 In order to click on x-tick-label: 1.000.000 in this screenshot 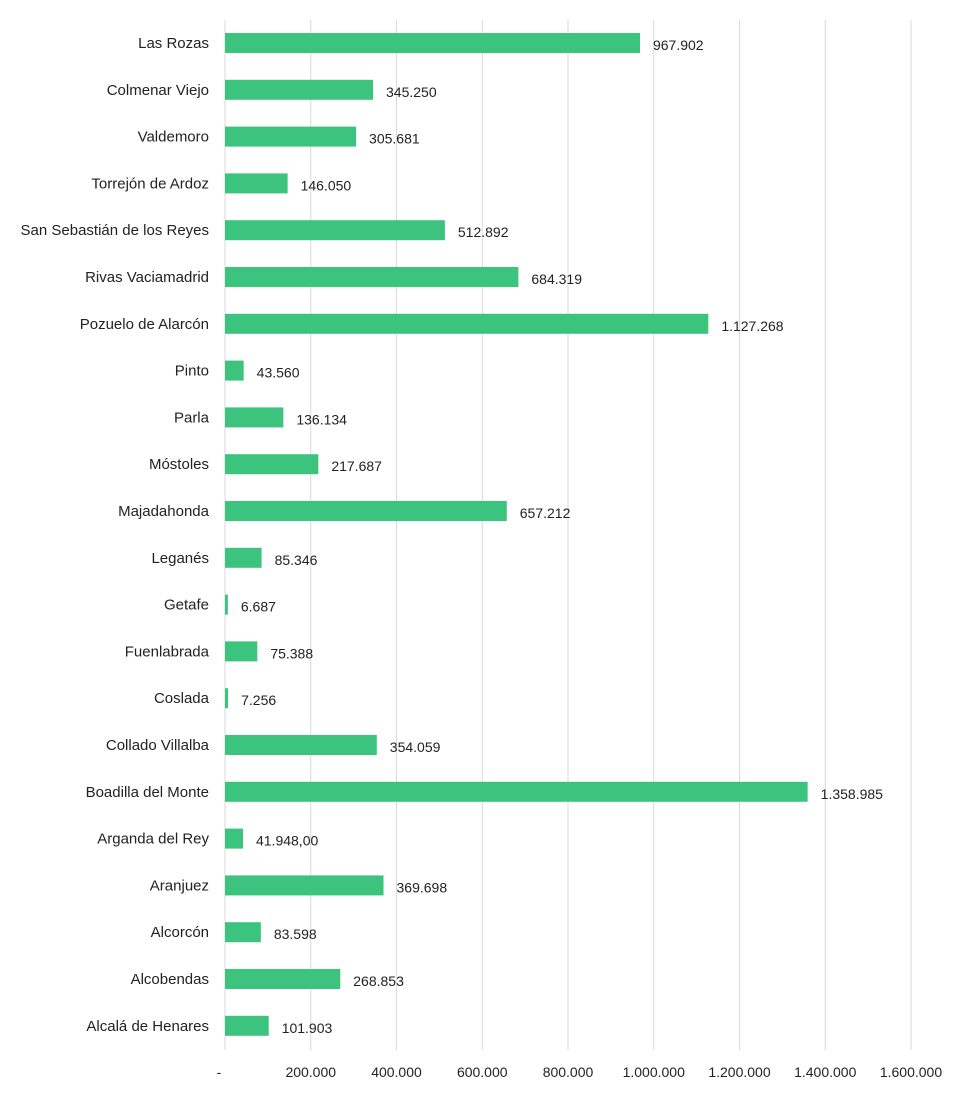, I will do `click(654, 1072)`.